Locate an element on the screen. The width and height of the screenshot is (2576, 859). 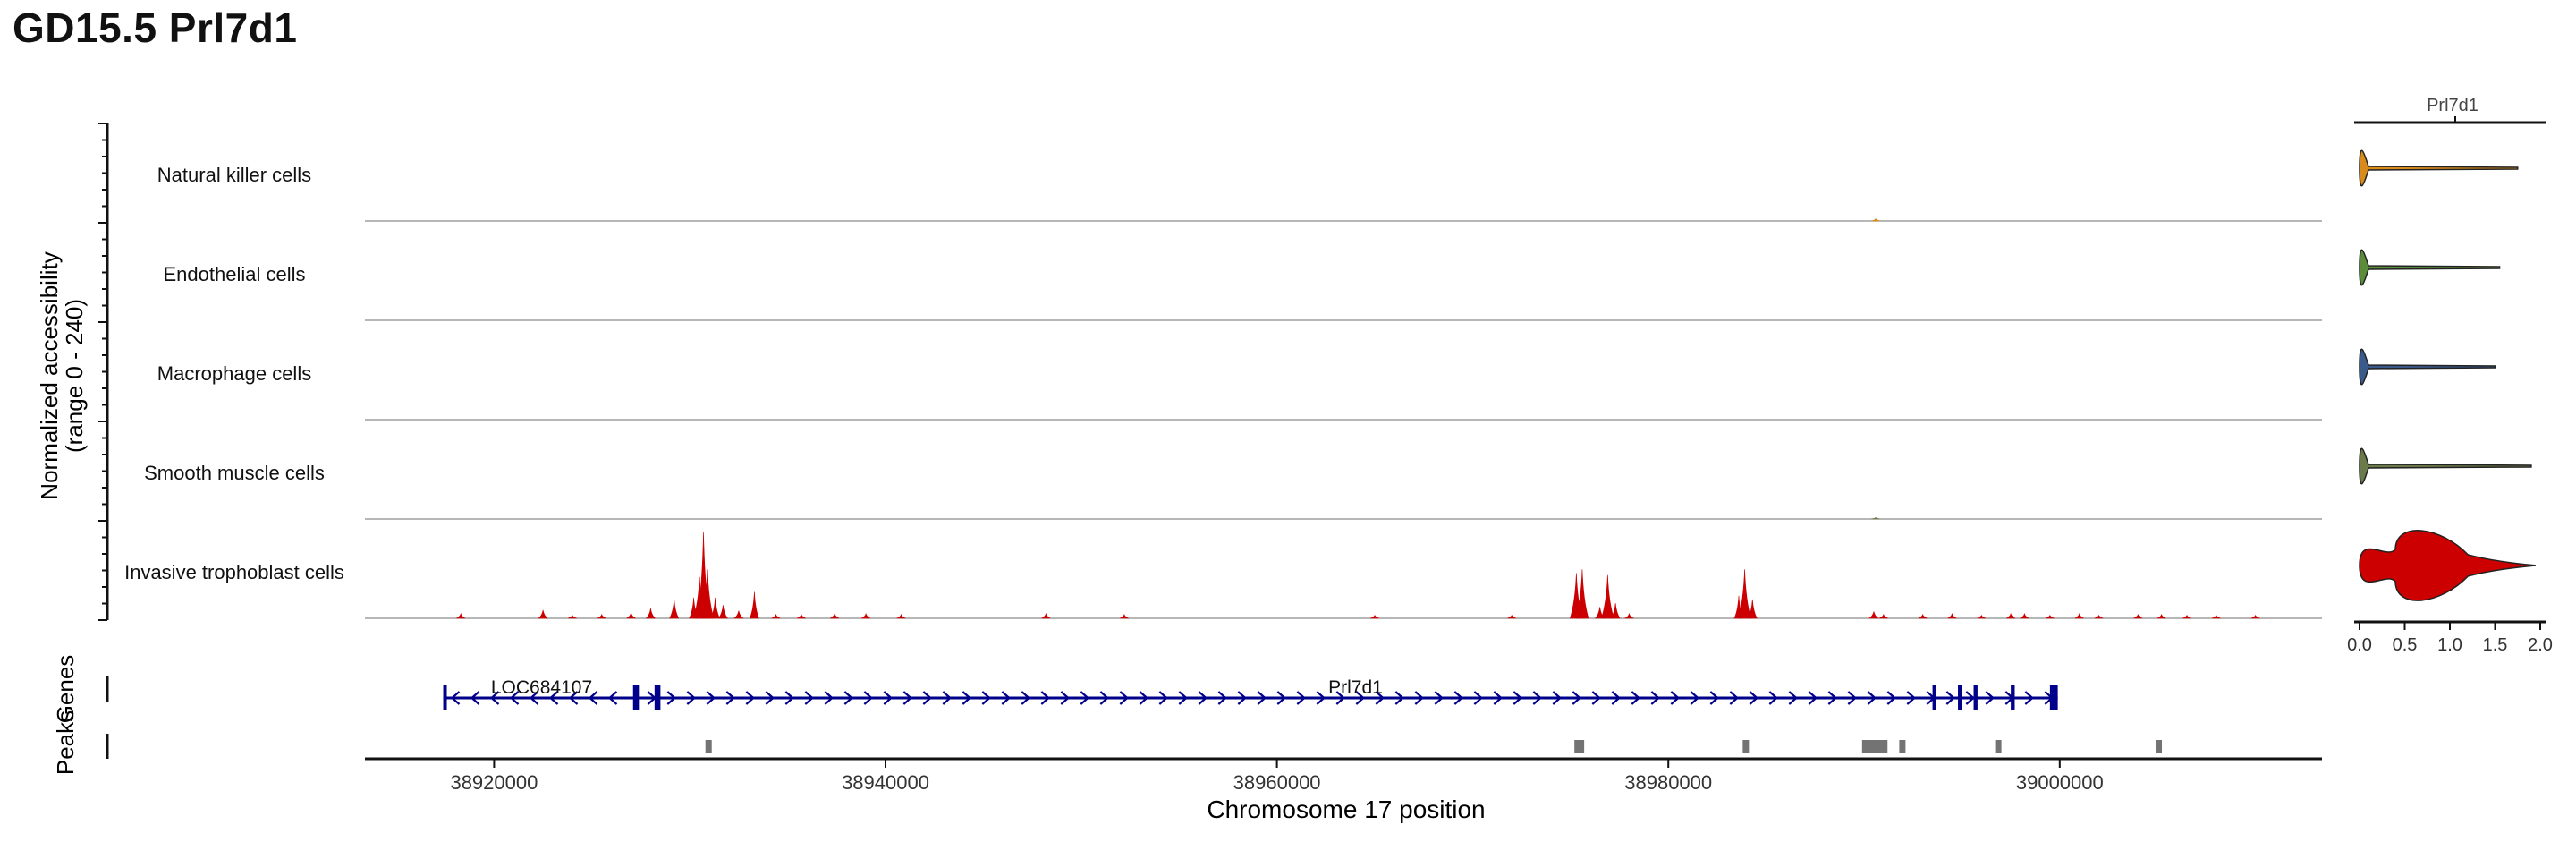
x-tick-label: 38960000 is located at coordinates (1277, 782).